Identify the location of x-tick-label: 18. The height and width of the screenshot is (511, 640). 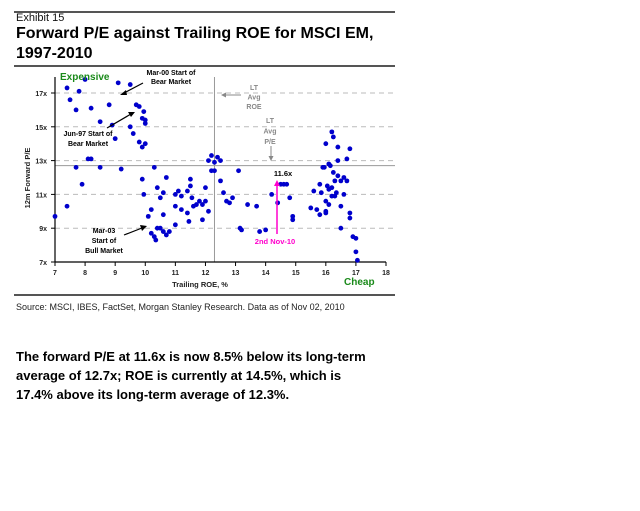
(386, 273).